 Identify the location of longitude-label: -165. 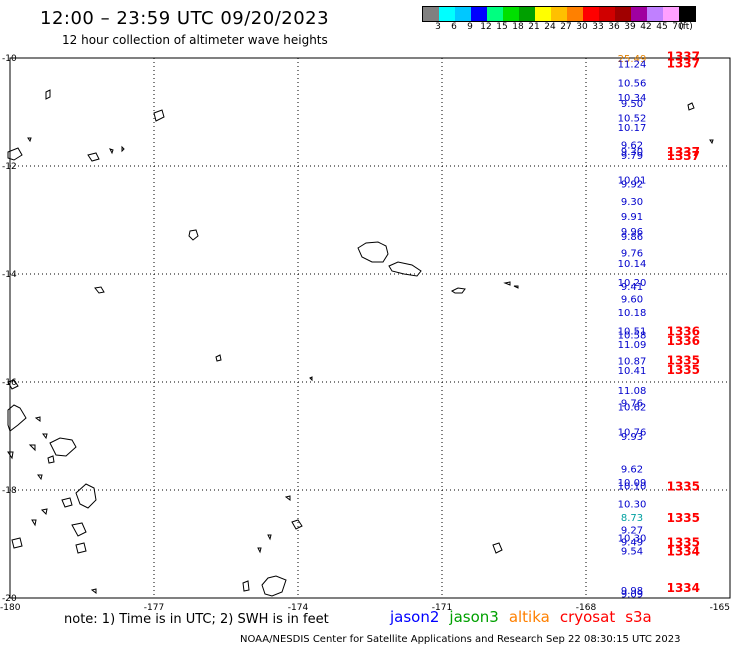
(720, 608).